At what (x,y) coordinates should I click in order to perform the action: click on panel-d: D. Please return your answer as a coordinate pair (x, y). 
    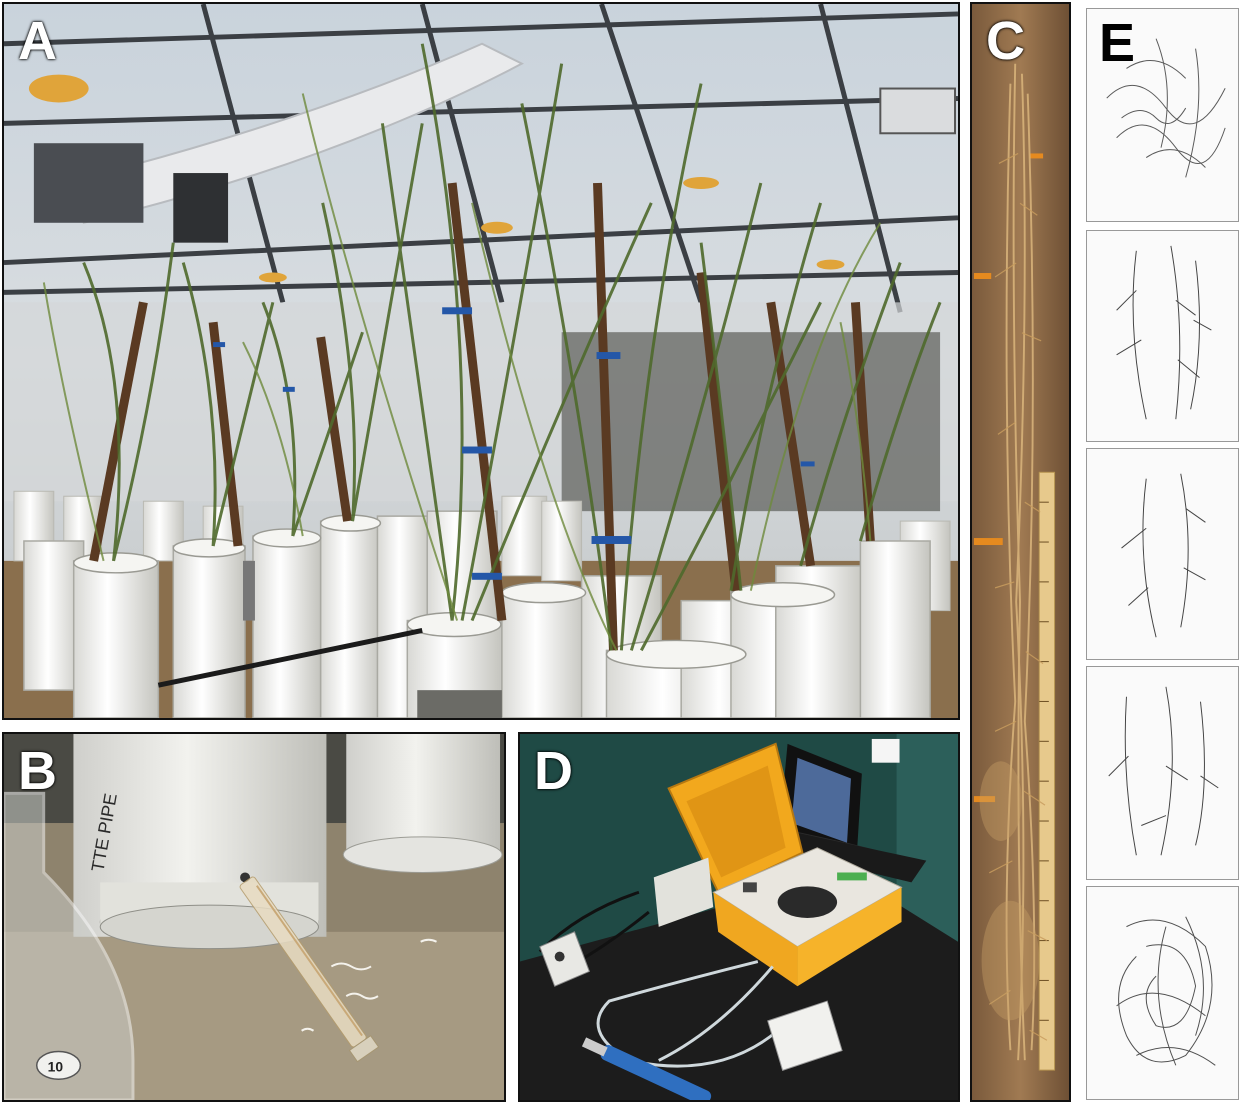
    Looking at the image, I should click on (739, 917).